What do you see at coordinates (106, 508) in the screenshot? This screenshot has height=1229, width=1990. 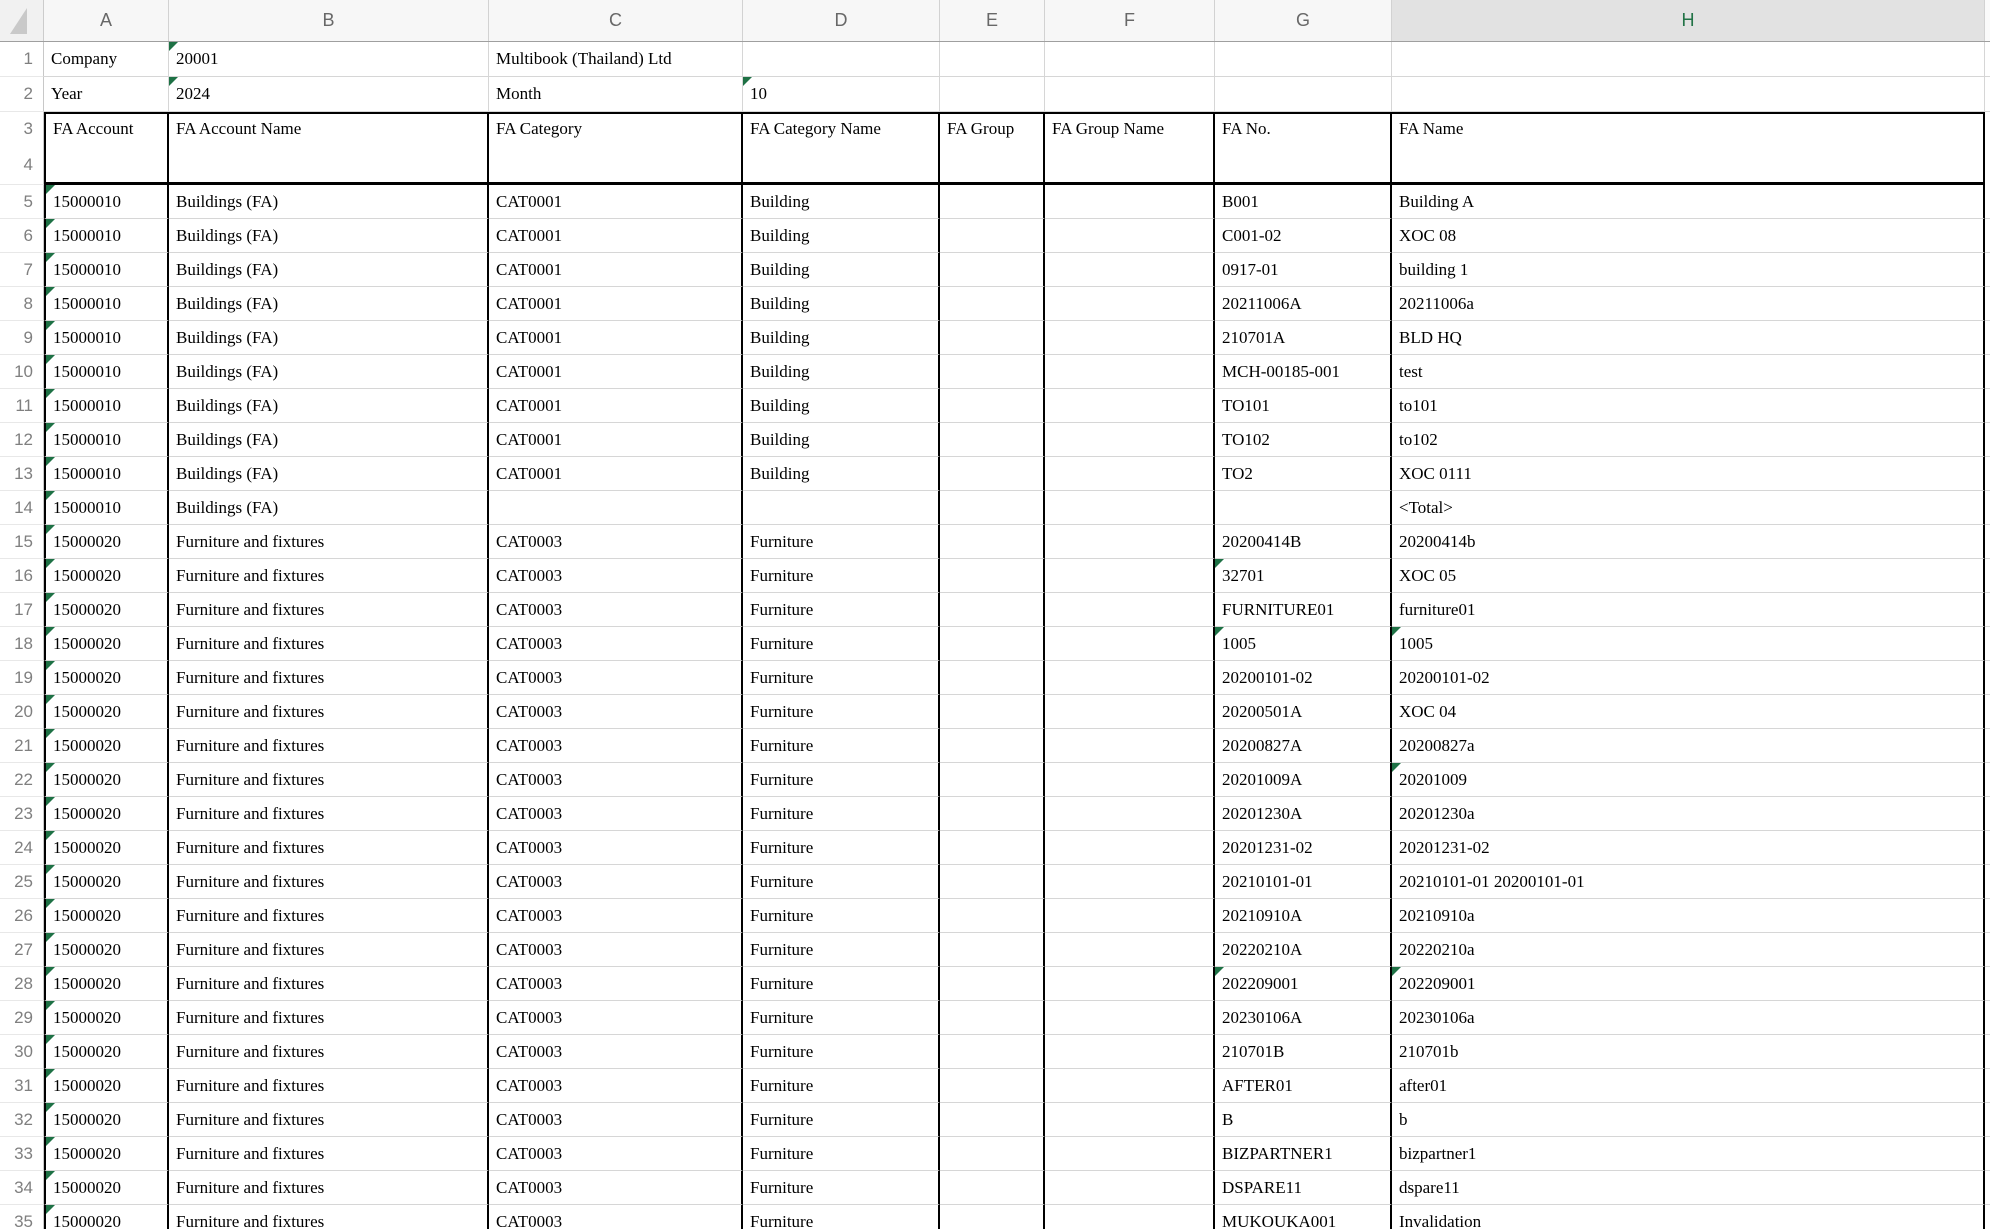 I see `cell-A14: 15000010` at bounding box center [106, 508].